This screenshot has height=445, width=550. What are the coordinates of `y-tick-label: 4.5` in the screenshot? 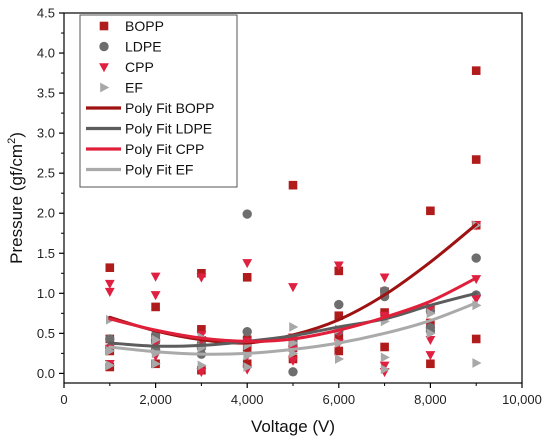 It's located at (46, 13).